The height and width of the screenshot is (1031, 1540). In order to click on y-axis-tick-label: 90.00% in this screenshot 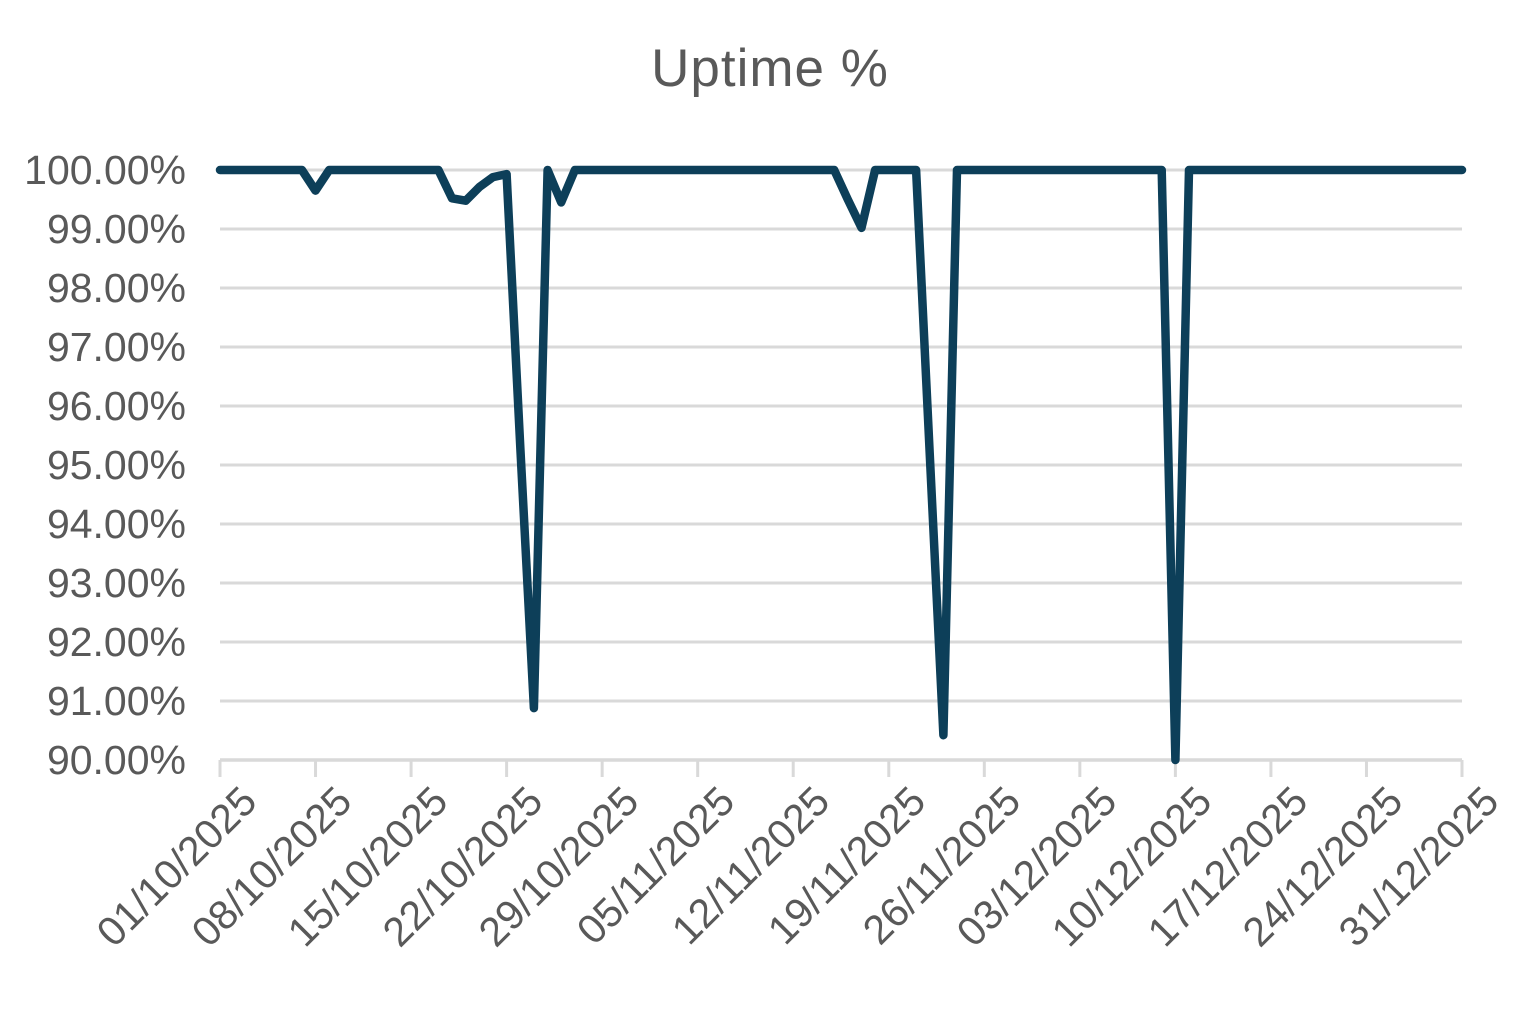, I will do `click(116, 760)`.